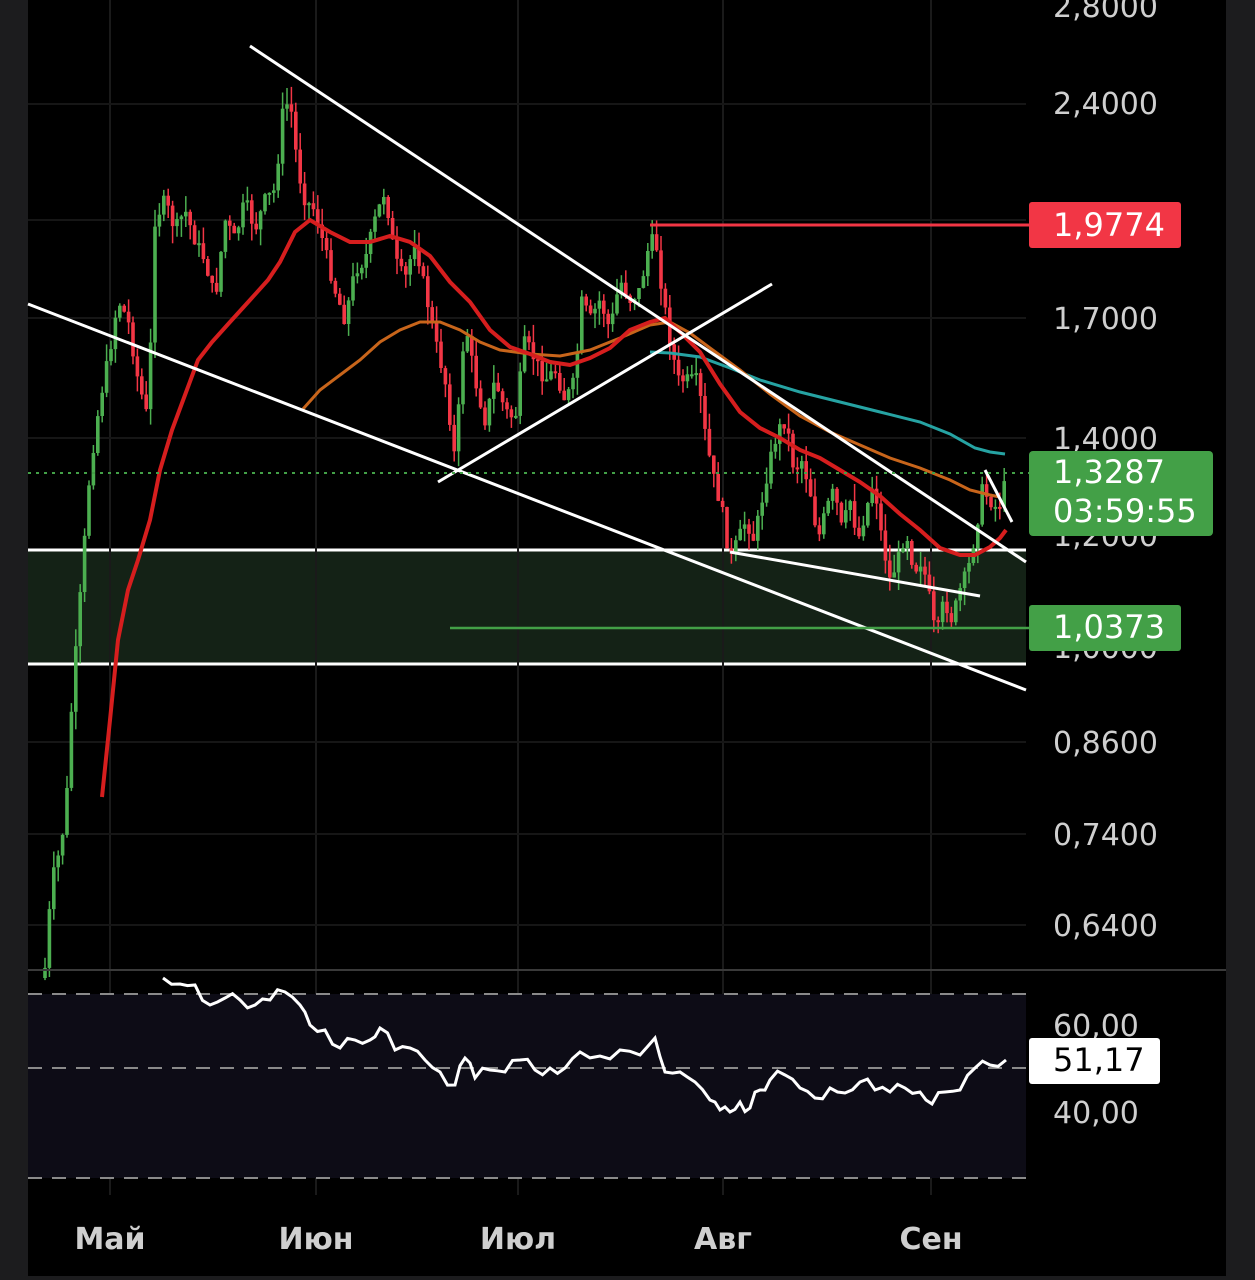 This screenshot has height=1280, width=1255. What do you see at coordinates (827, 403) in the screenshot?
I see `ma-slow-line` at bounding box center [827, 403].